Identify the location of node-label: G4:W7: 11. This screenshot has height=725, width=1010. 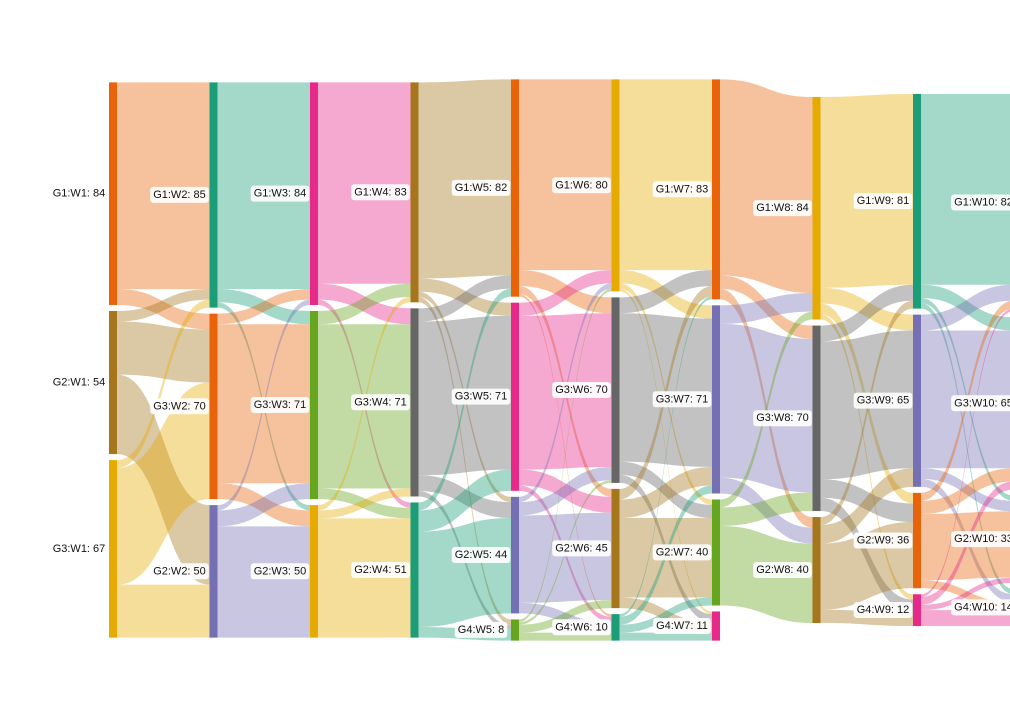
(682, 626).